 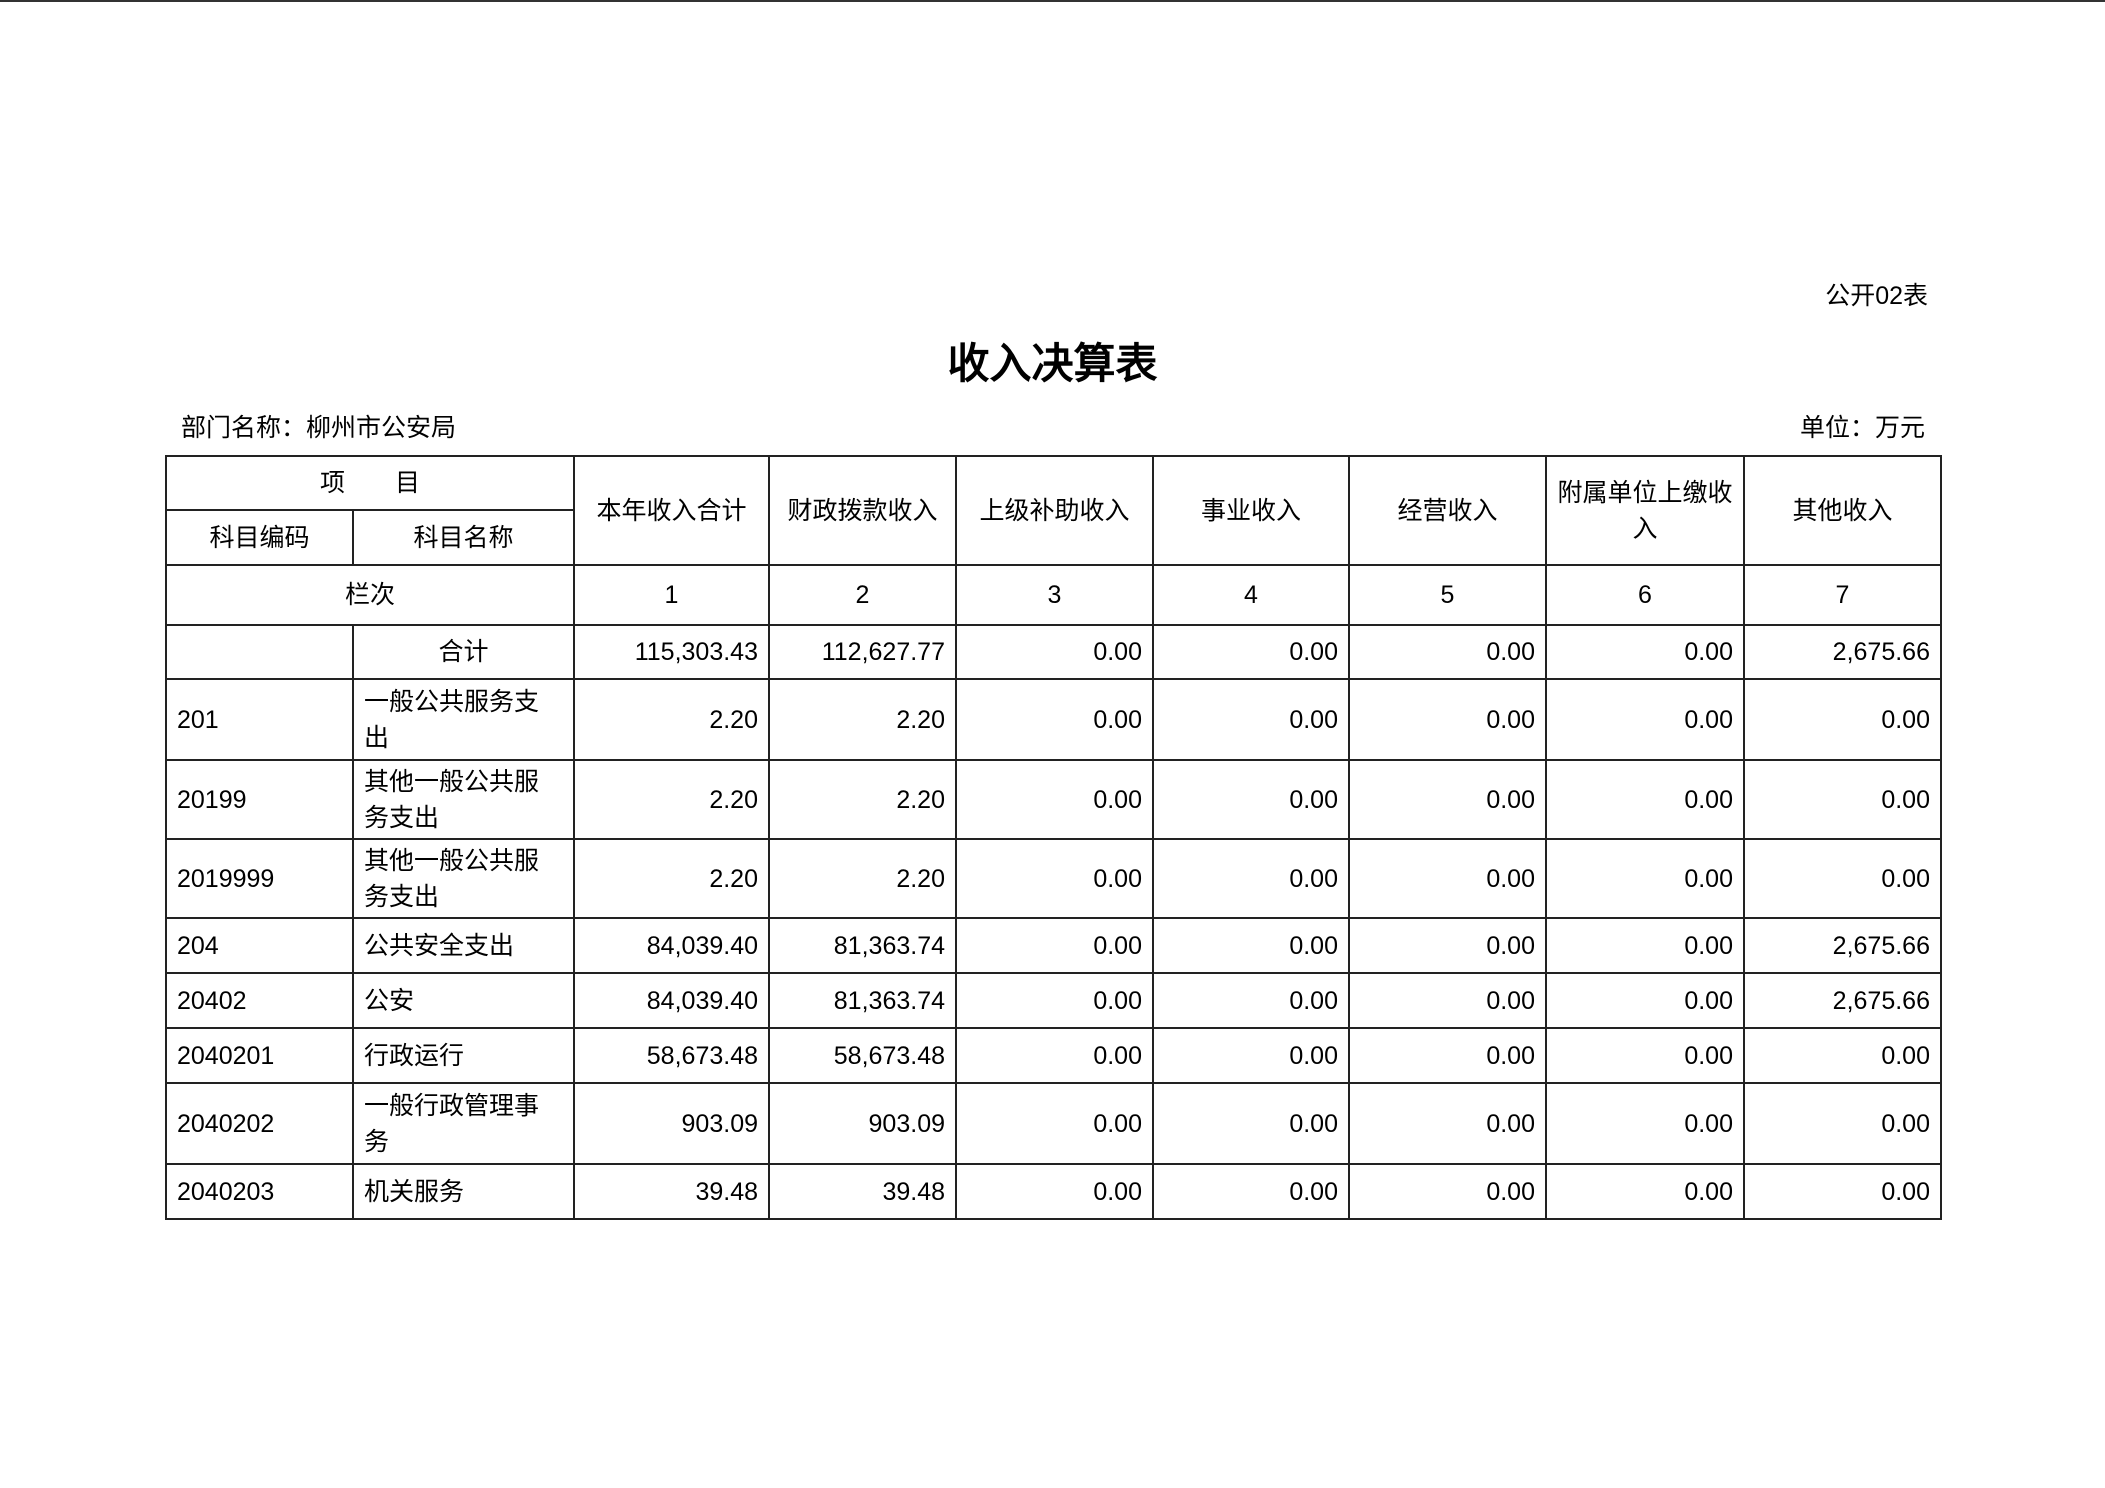 What do you see at coordinates (1052, 1) in the screenshot?
I see `top-border-line` at bounding box center [1052, 1].